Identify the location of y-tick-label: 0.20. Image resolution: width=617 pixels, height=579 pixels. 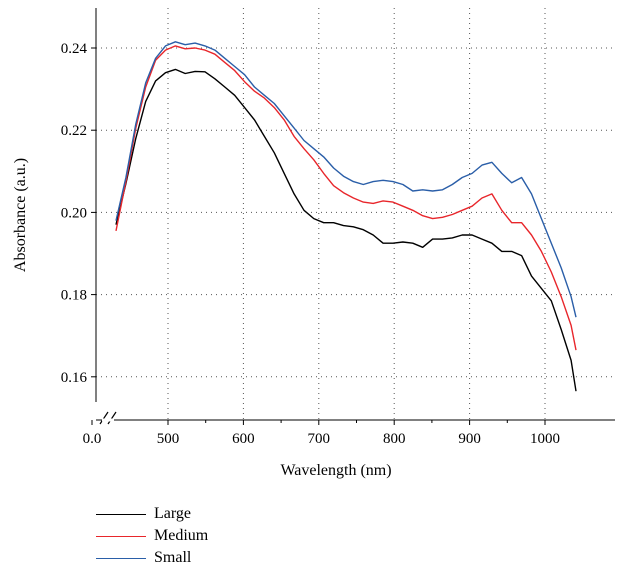
(74, 213).